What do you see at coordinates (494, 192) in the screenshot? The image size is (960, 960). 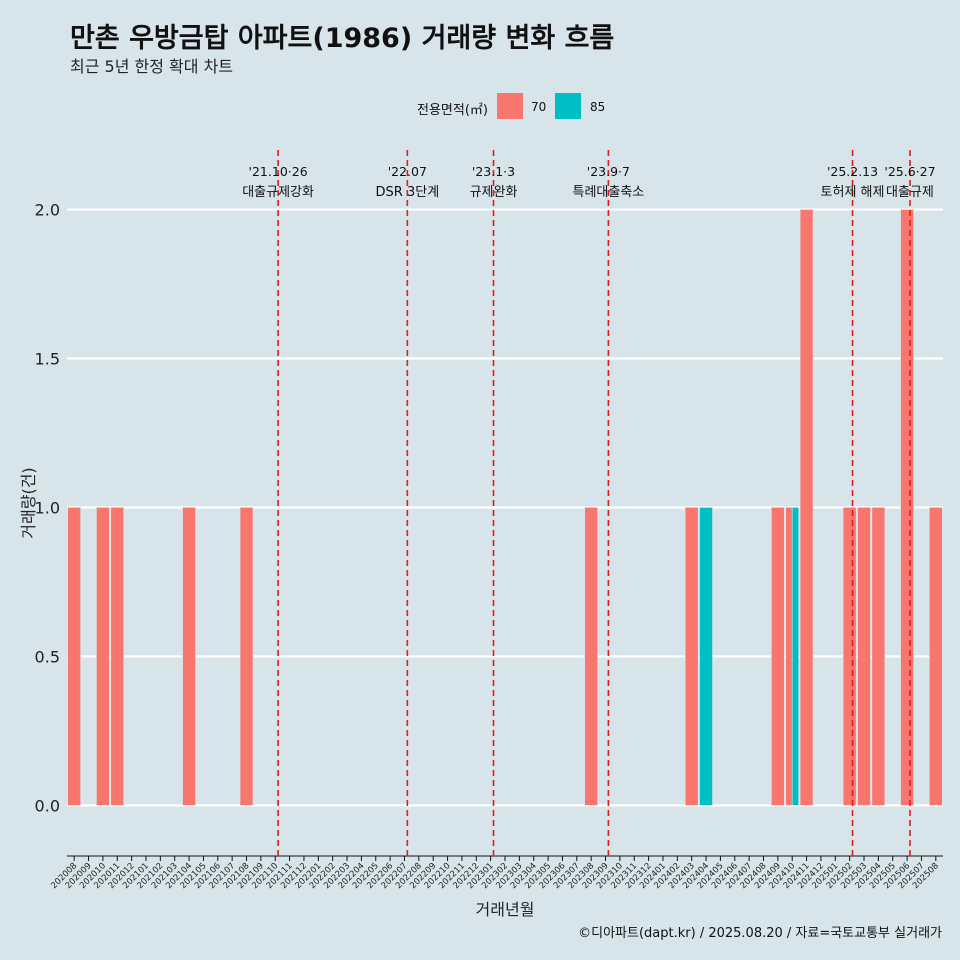 I see `annotation-label: 규제완화` at bounding box center [494, 192].